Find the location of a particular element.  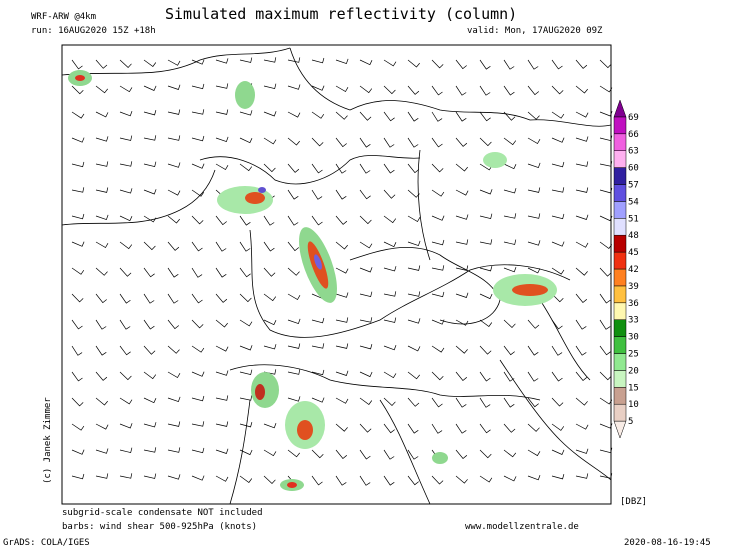

note: subgrid-scale condensate NOT included is located at coordinates (162, 513).